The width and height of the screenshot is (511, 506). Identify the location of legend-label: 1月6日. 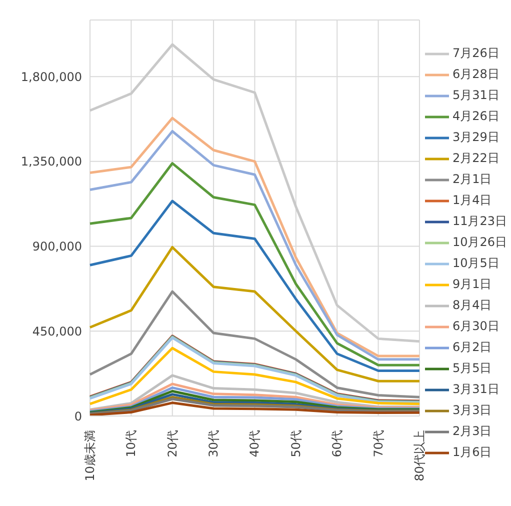
(472, 452).